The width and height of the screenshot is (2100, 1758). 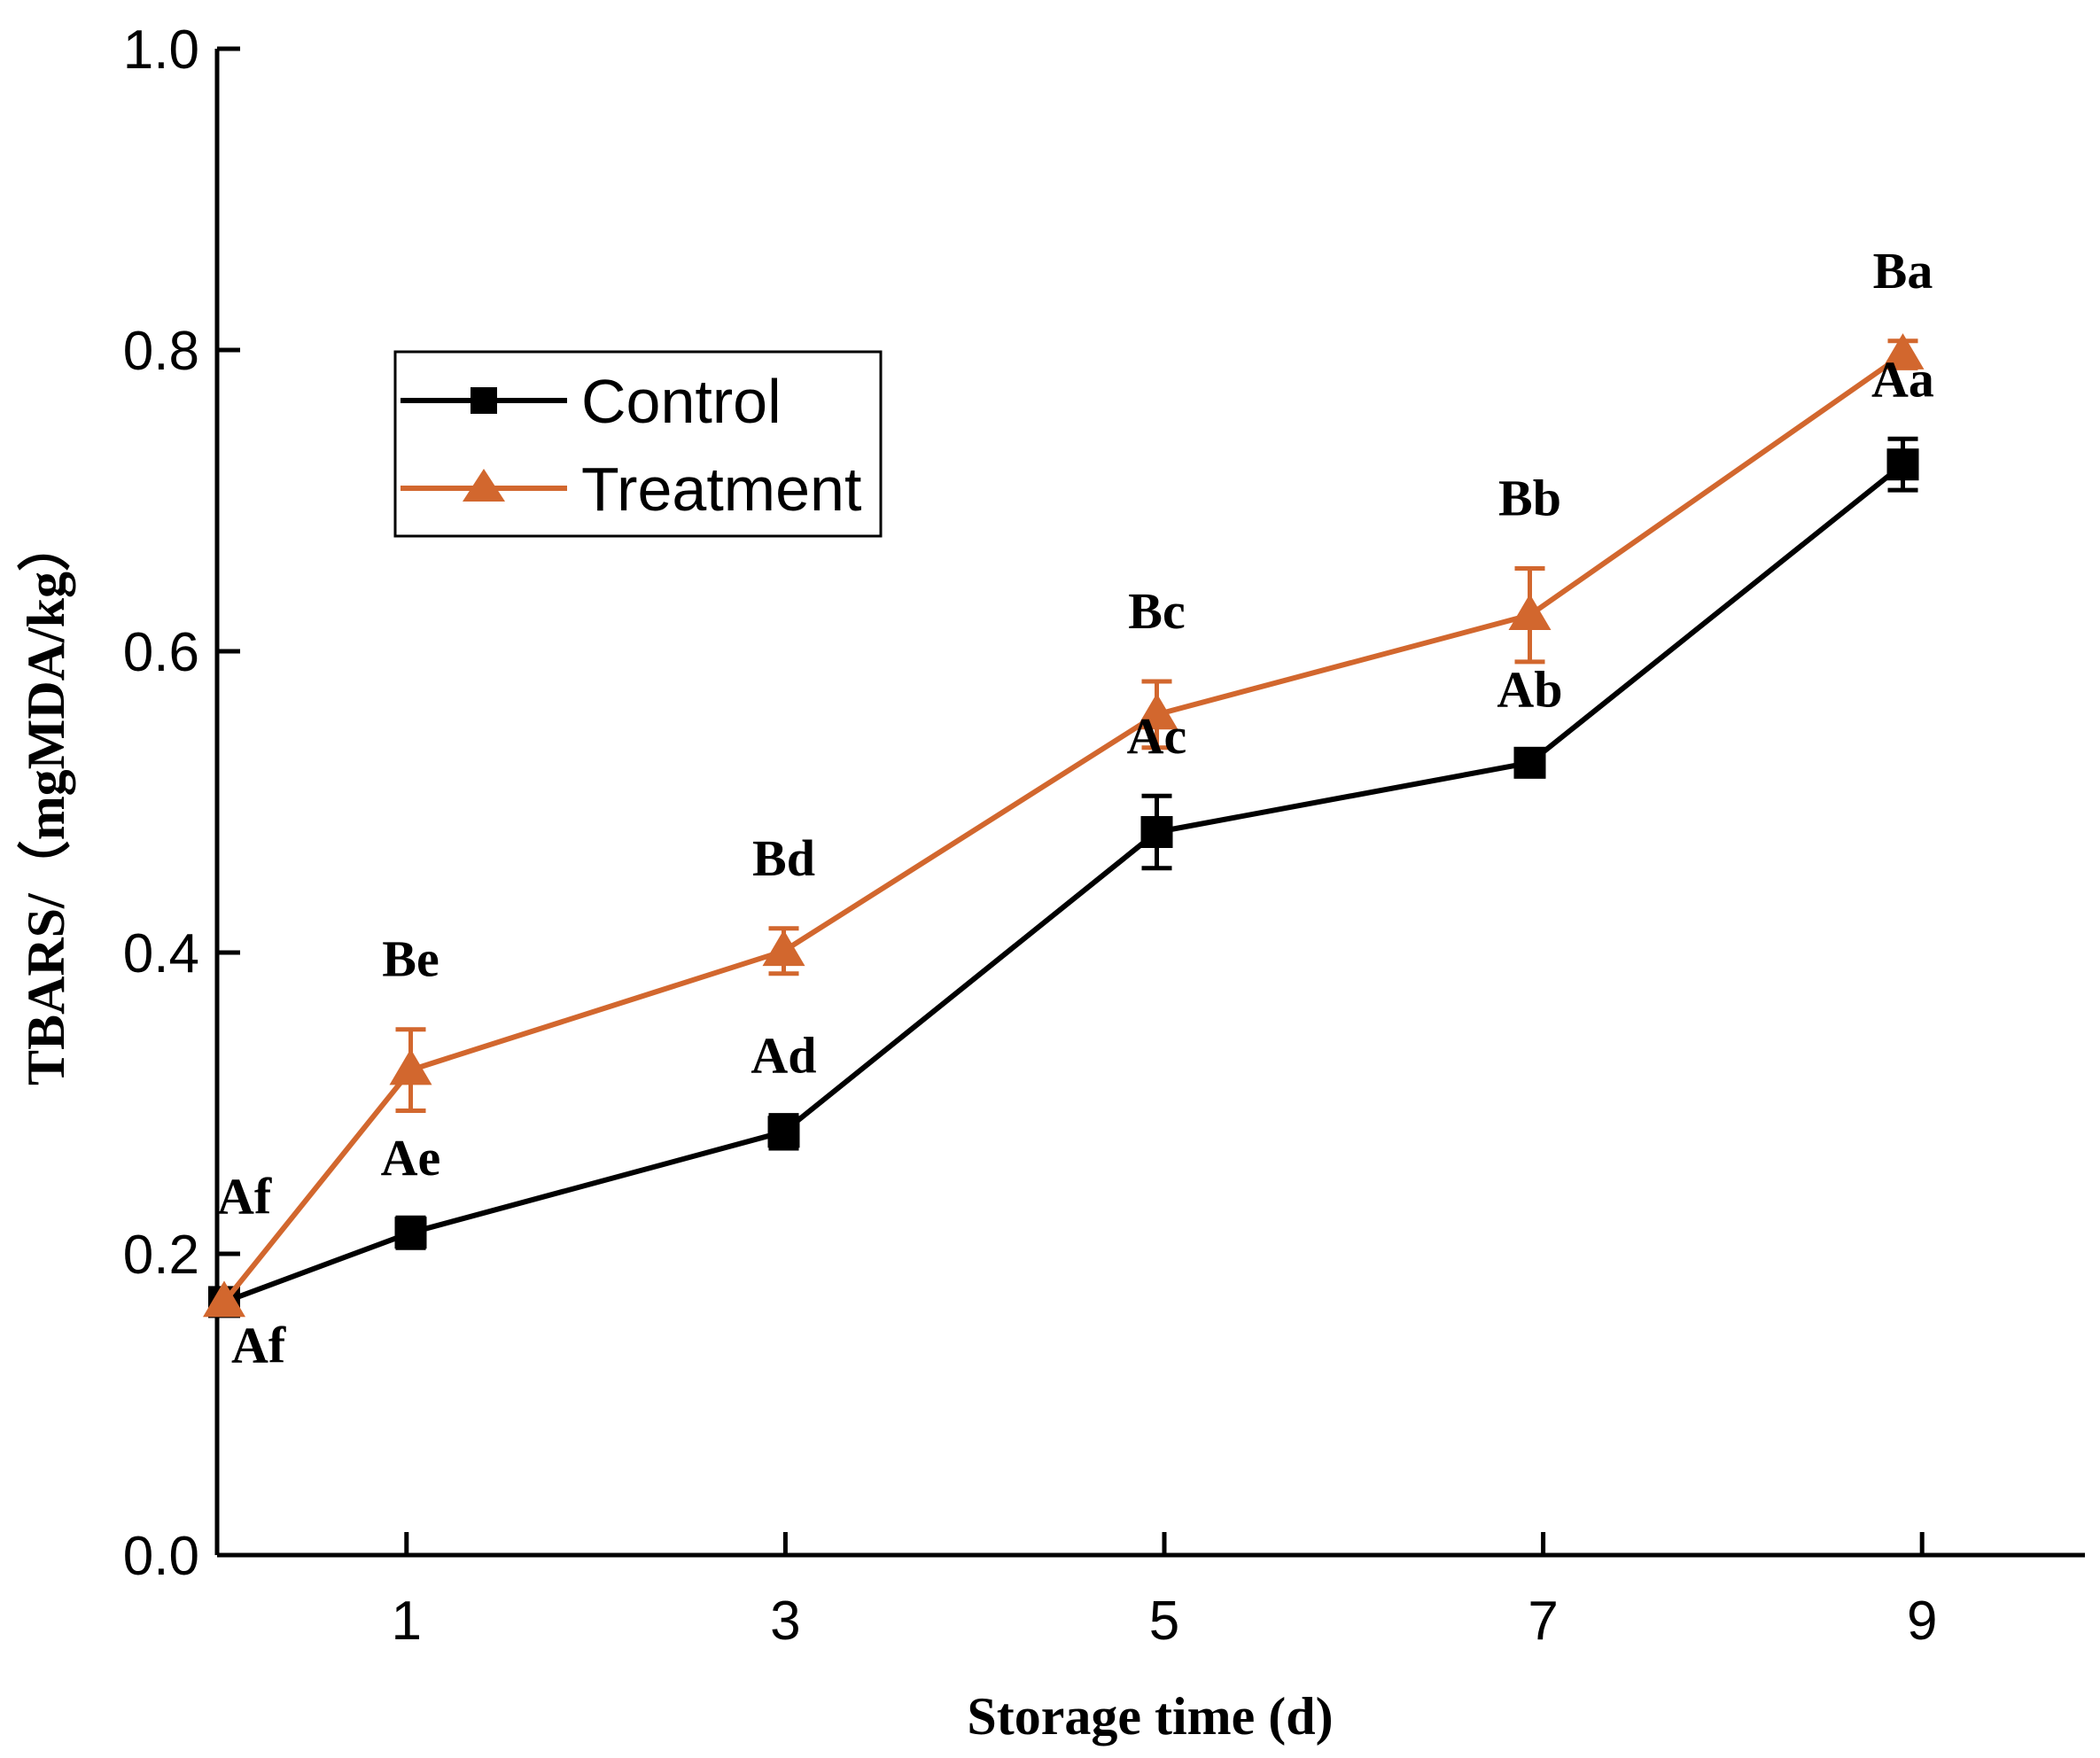 I want to click on legend-label-control: Control, so click(x=681, y=401).